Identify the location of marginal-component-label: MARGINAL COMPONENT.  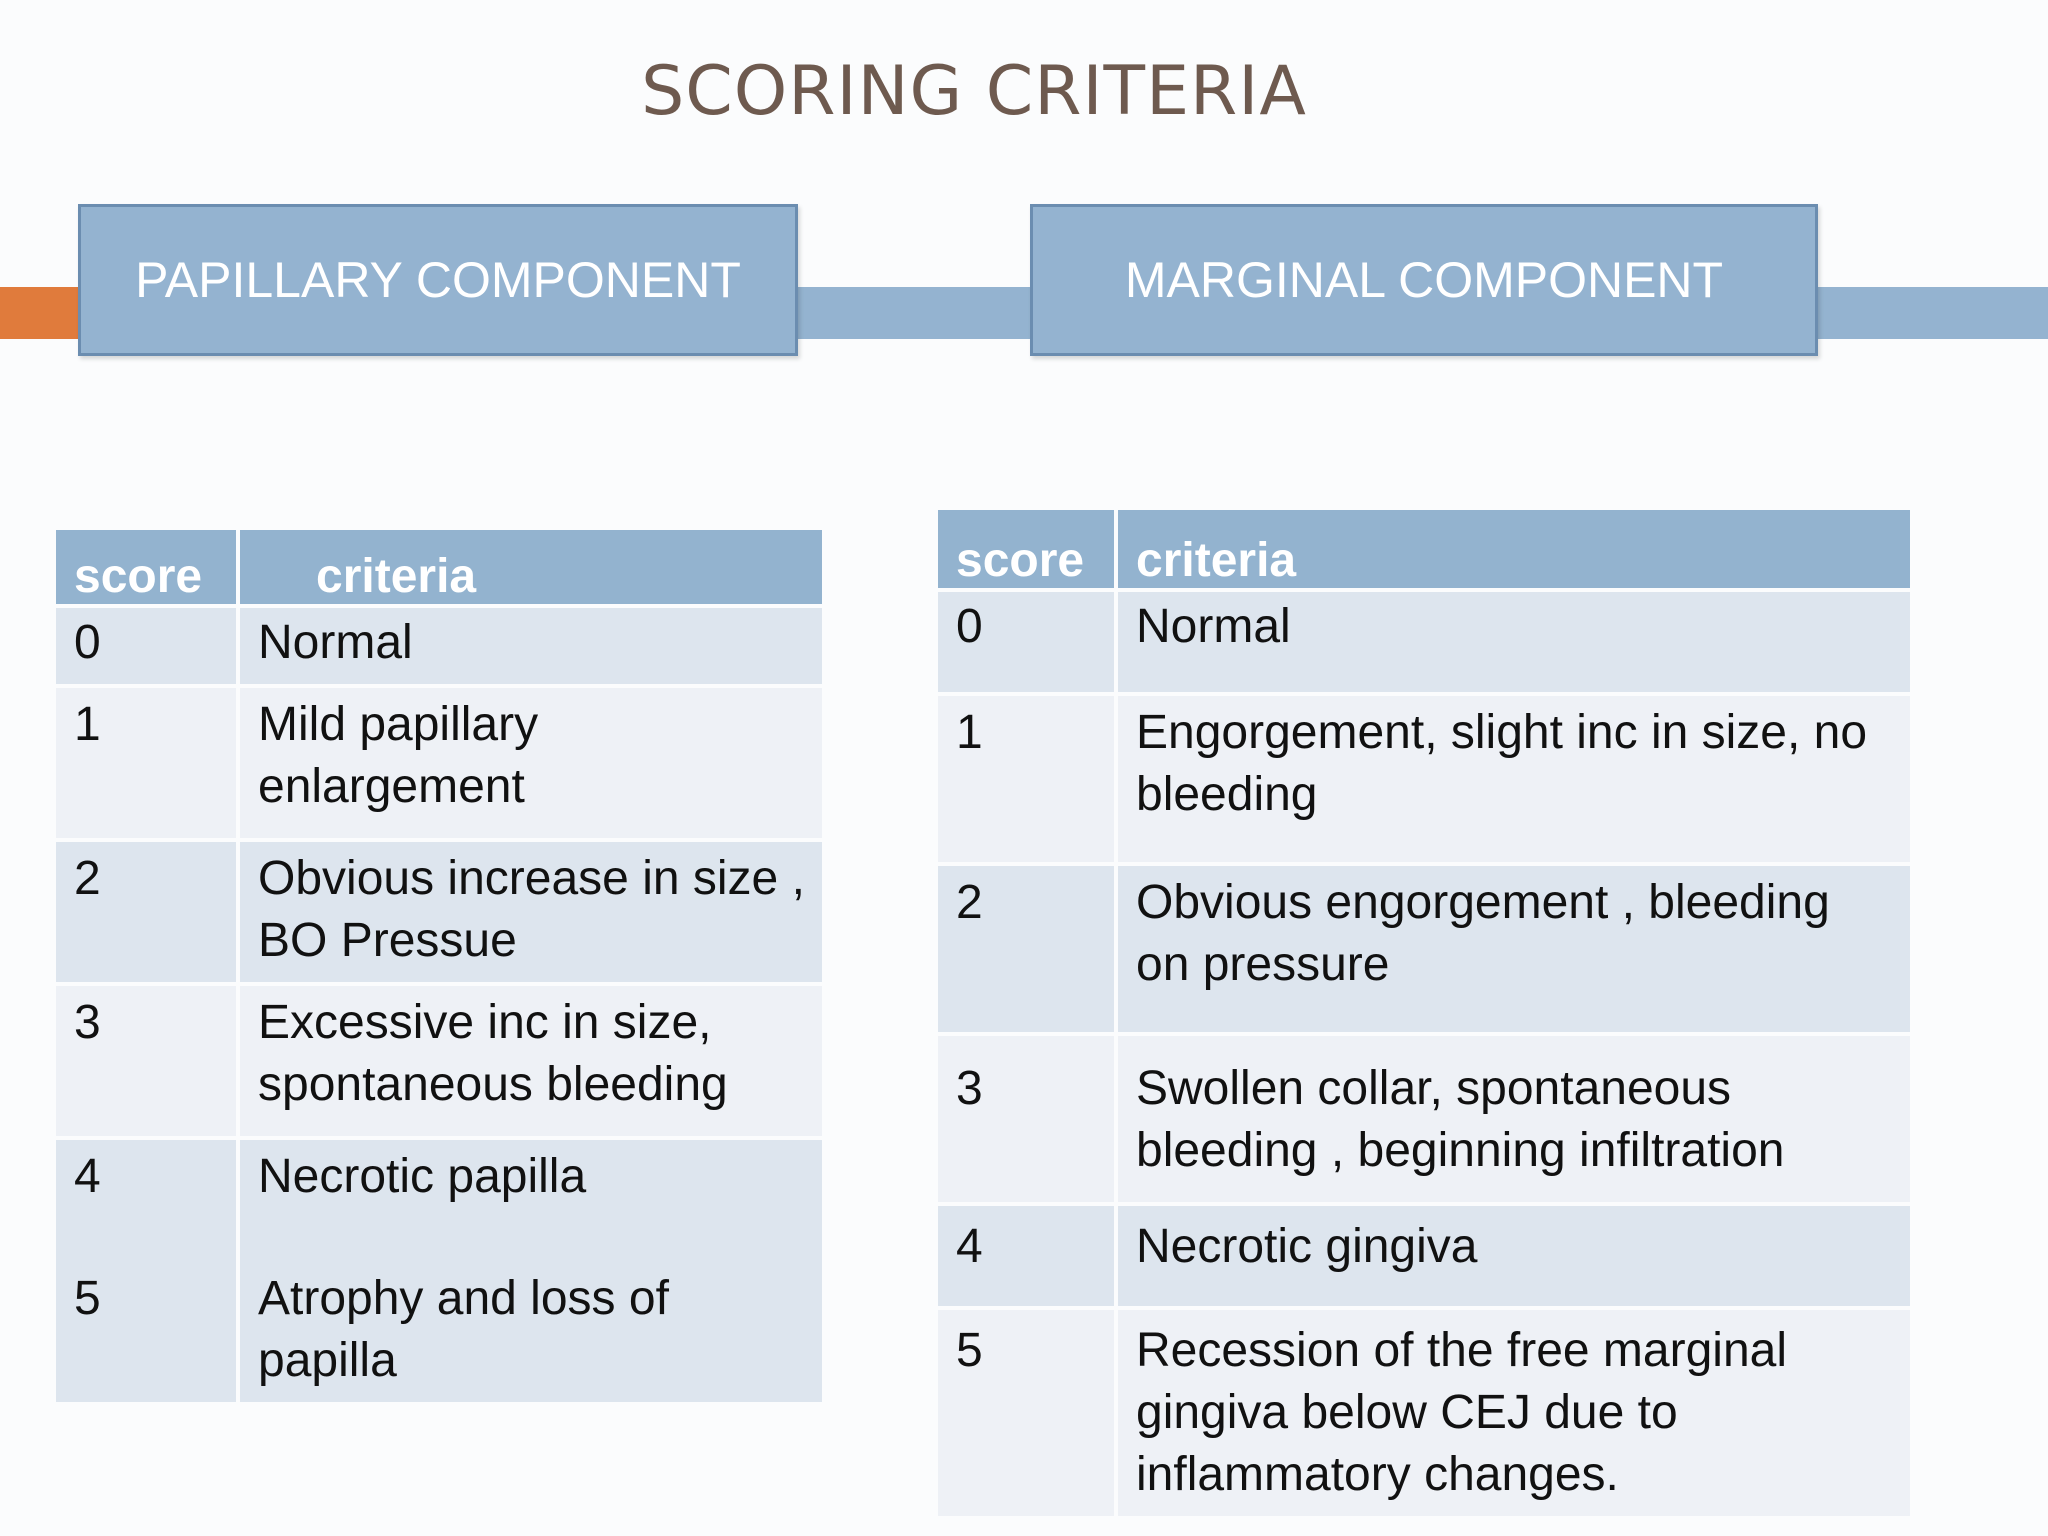
(1424, 280).